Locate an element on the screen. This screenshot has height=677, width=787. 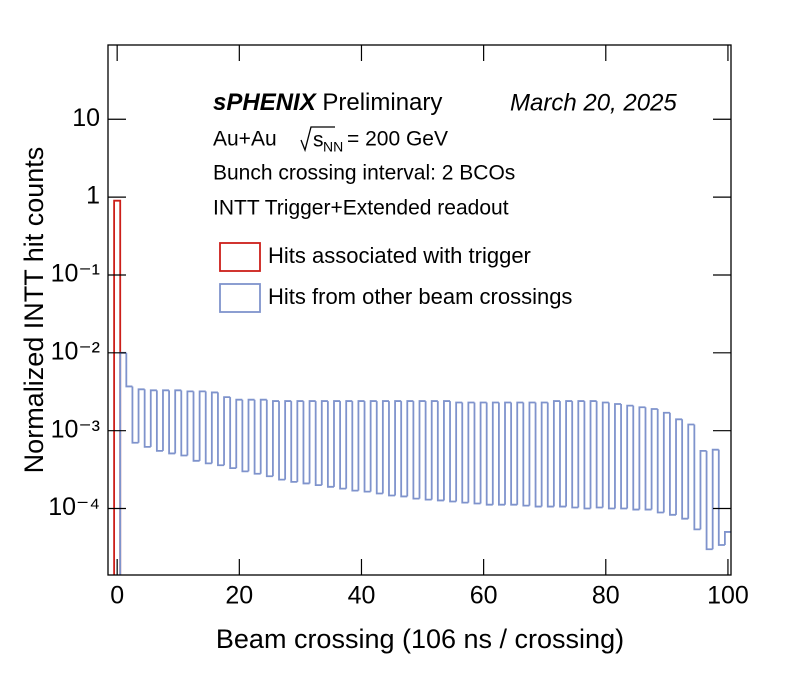
y-tick-label: 10⁻³ is located at coordinates (75, 429).